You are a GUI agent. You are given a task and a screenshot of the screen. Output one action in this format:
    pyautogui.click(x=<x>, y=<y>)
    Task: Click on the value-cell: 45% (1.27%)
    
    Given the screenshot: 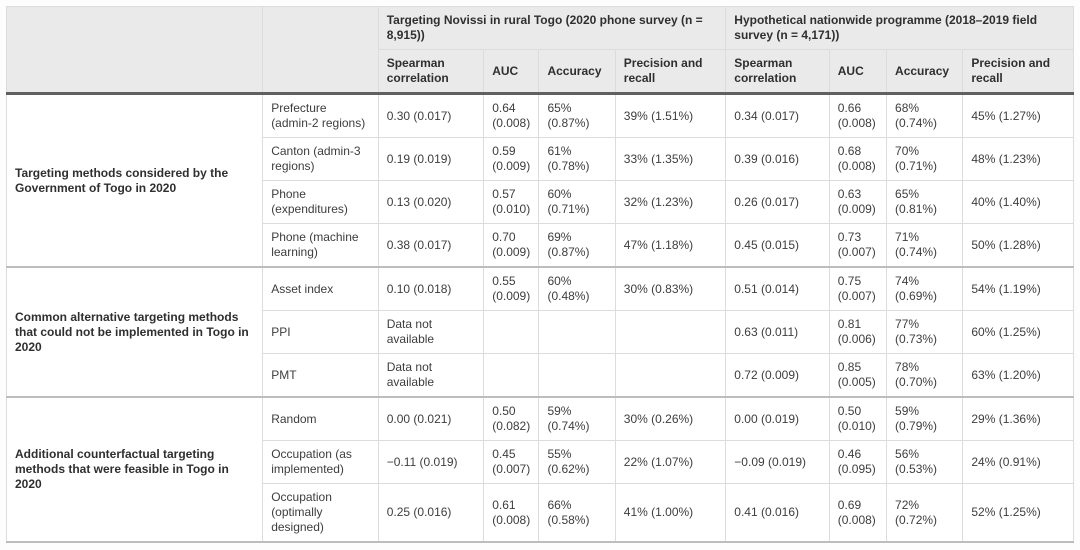 What is the action you would take?
    pyautogui.click(x=1018, y=115)
    